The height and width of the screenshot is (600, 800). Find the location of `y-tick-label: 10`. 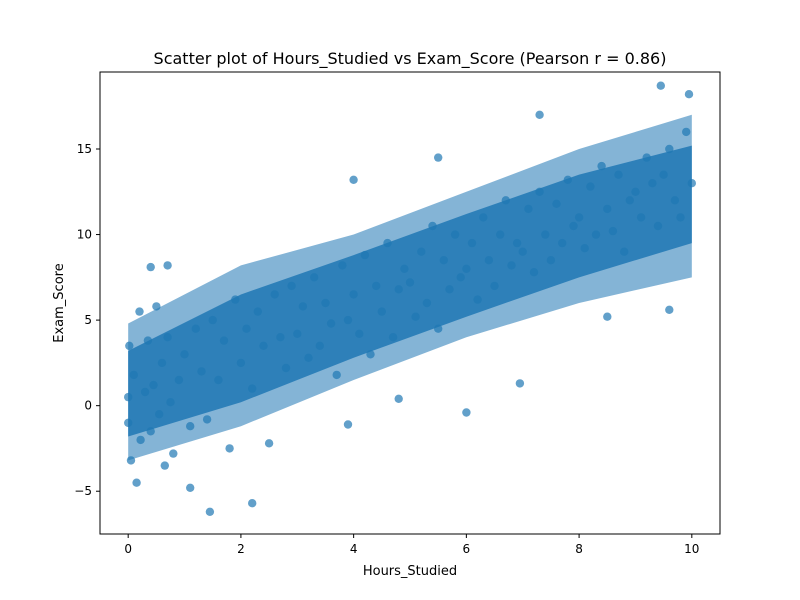

y-tick-label: 10 is located at coordinates (84, 235).